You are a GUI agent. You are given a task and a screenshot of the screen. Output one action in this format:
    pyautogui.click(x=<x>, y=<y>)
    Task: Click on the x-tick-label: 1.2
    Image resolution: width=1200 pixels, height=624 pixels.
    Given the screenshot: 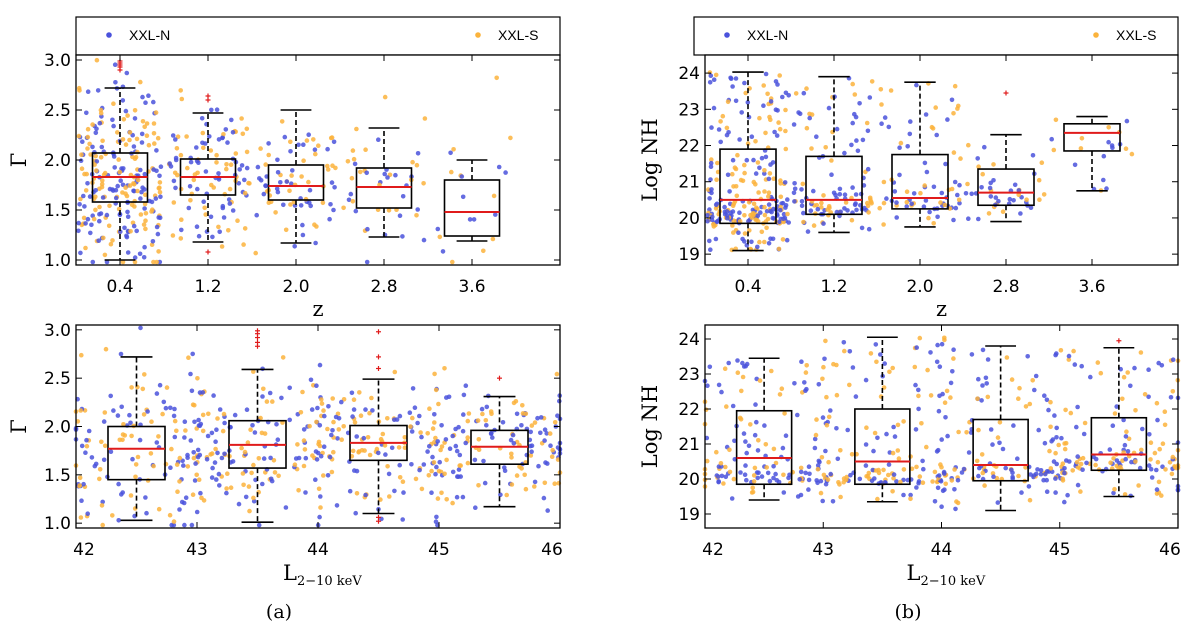 What is the action you would take?
    pyautogui.click(x=207, y=287)
    